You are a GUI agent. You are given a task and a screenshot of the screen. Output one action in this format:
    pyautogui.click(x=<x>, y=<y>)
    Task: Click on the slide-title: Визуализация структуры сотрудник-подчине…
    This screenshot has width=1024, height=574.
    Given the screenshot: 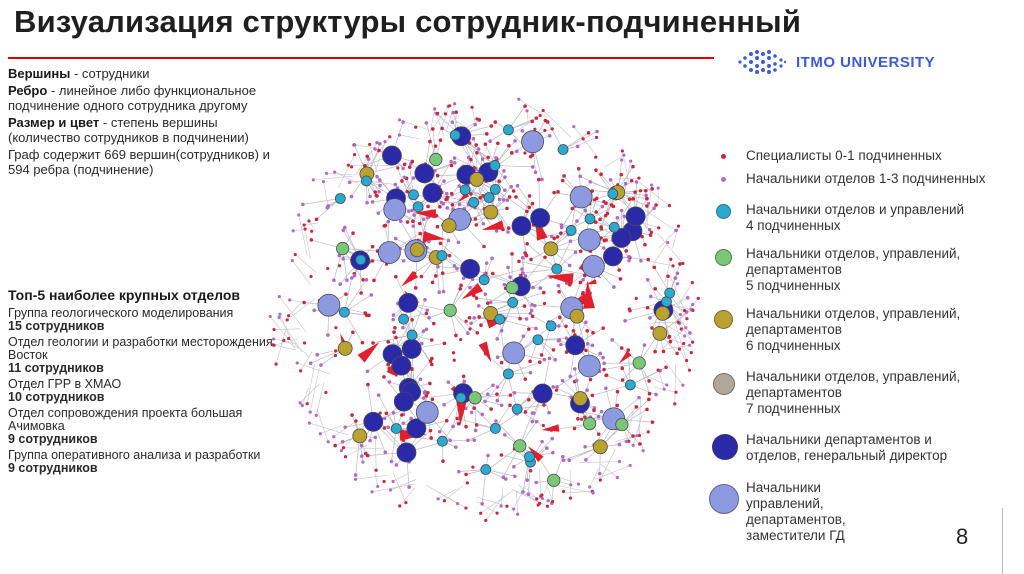 What is the action you would take?
    pyautogui.click(x=408, y=21)
    